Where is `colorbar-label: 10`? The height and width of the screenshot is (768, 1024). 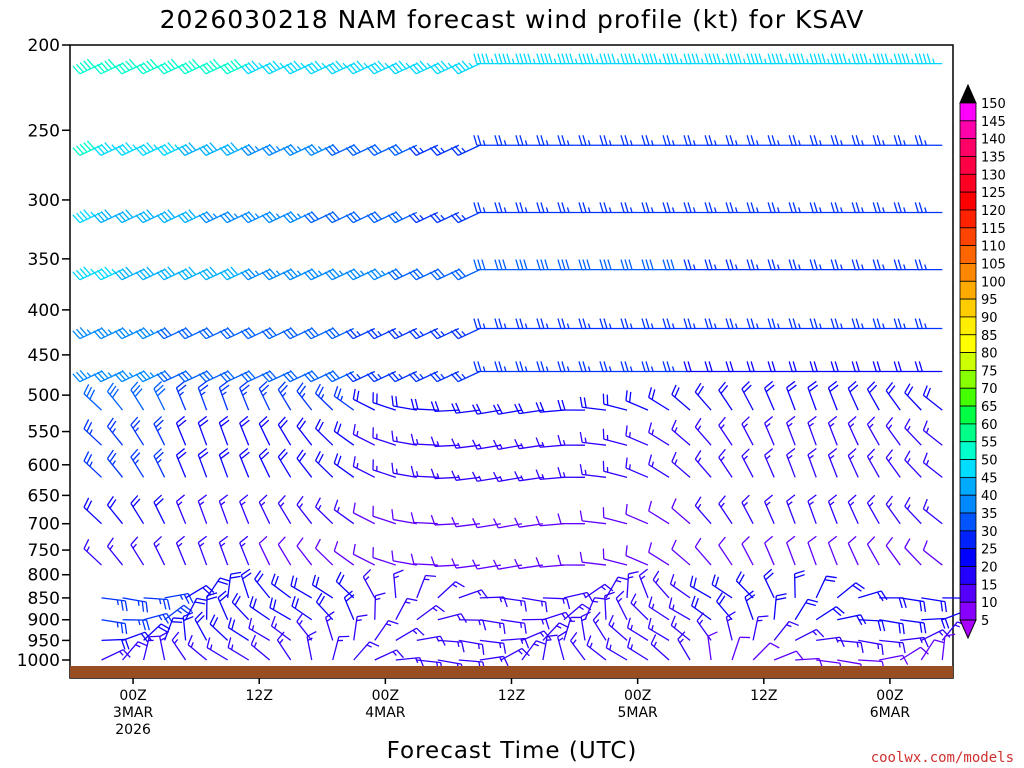 colorbar-label: 10 is located at coordinates (989, 603).